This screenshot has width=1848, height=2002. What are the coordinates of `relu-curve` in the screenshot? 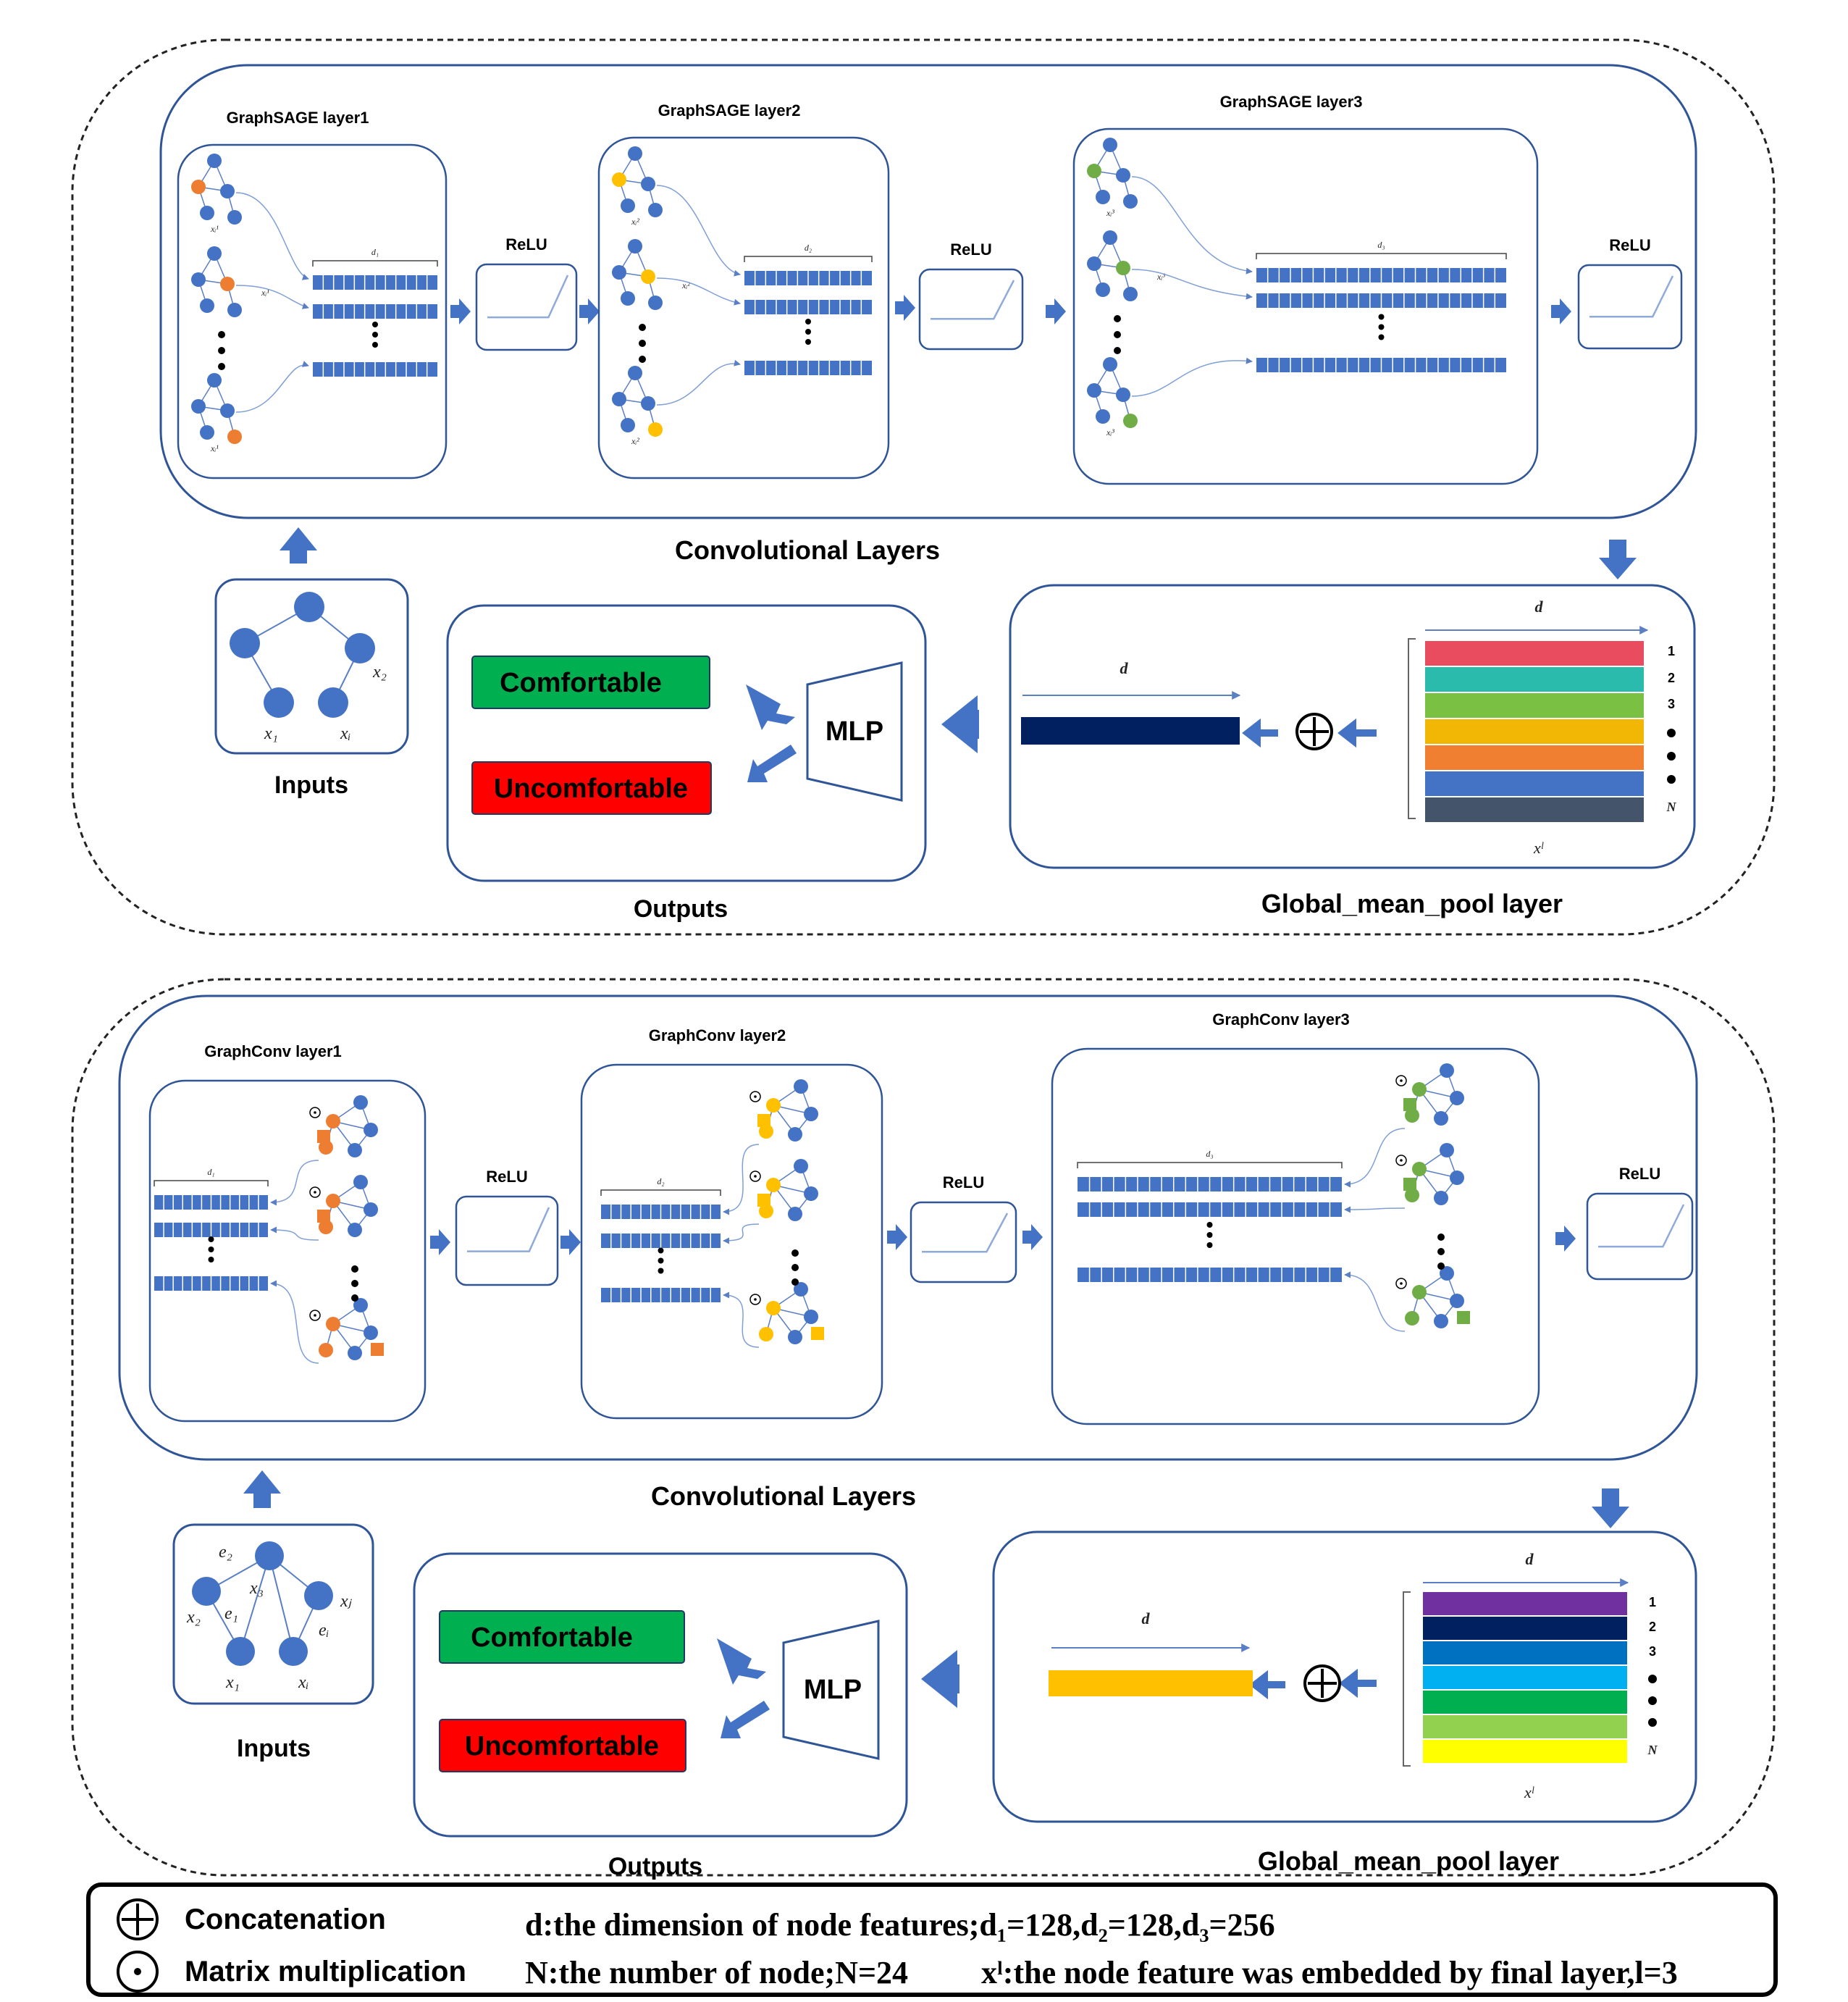 It's located at (528, 297).